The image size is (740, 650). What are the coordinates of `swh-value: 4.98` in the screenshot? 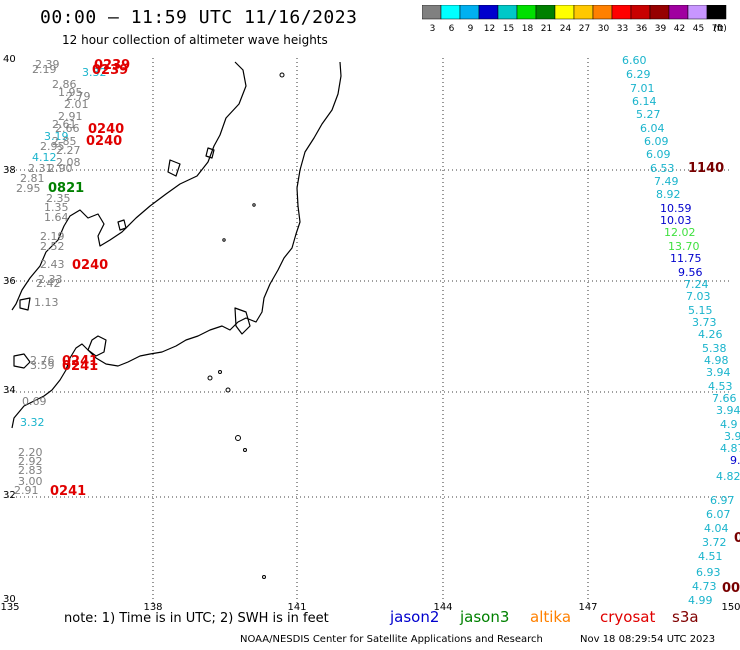 It's located at (716, 360).